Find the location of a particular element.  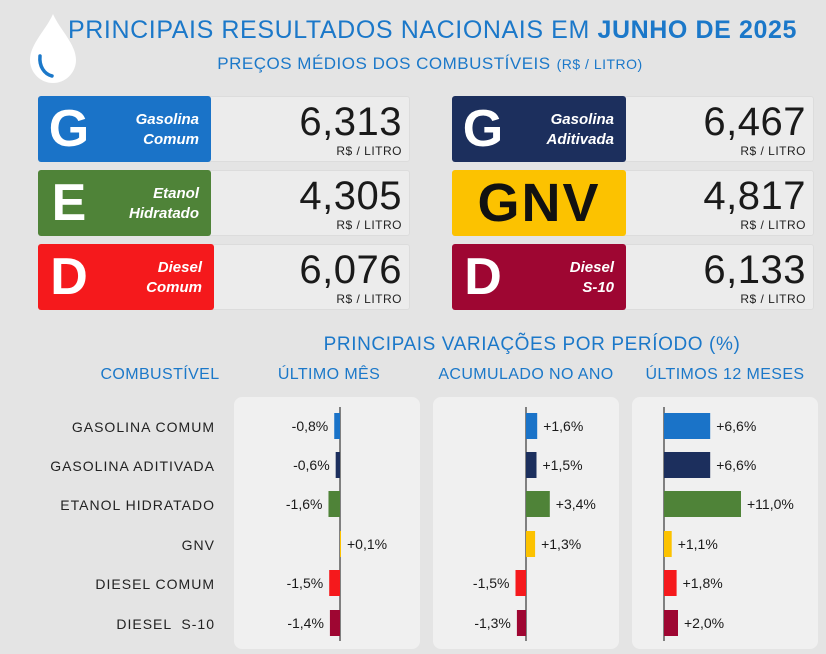

fuel-badge: GNV is located at coordinates (539, 203).